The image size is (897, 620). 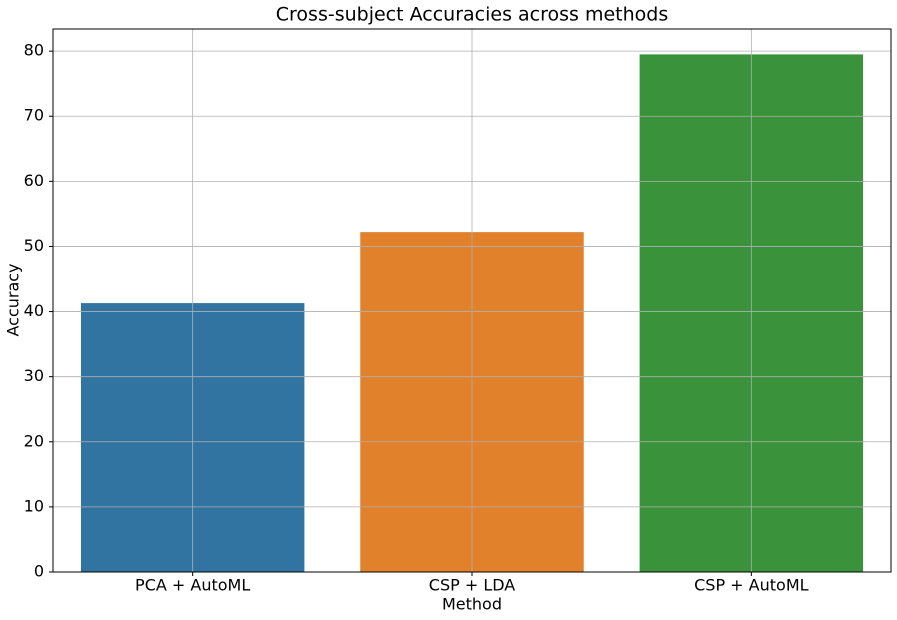 I want to click on y-tick-label: 10, so click(x=34, y=505).